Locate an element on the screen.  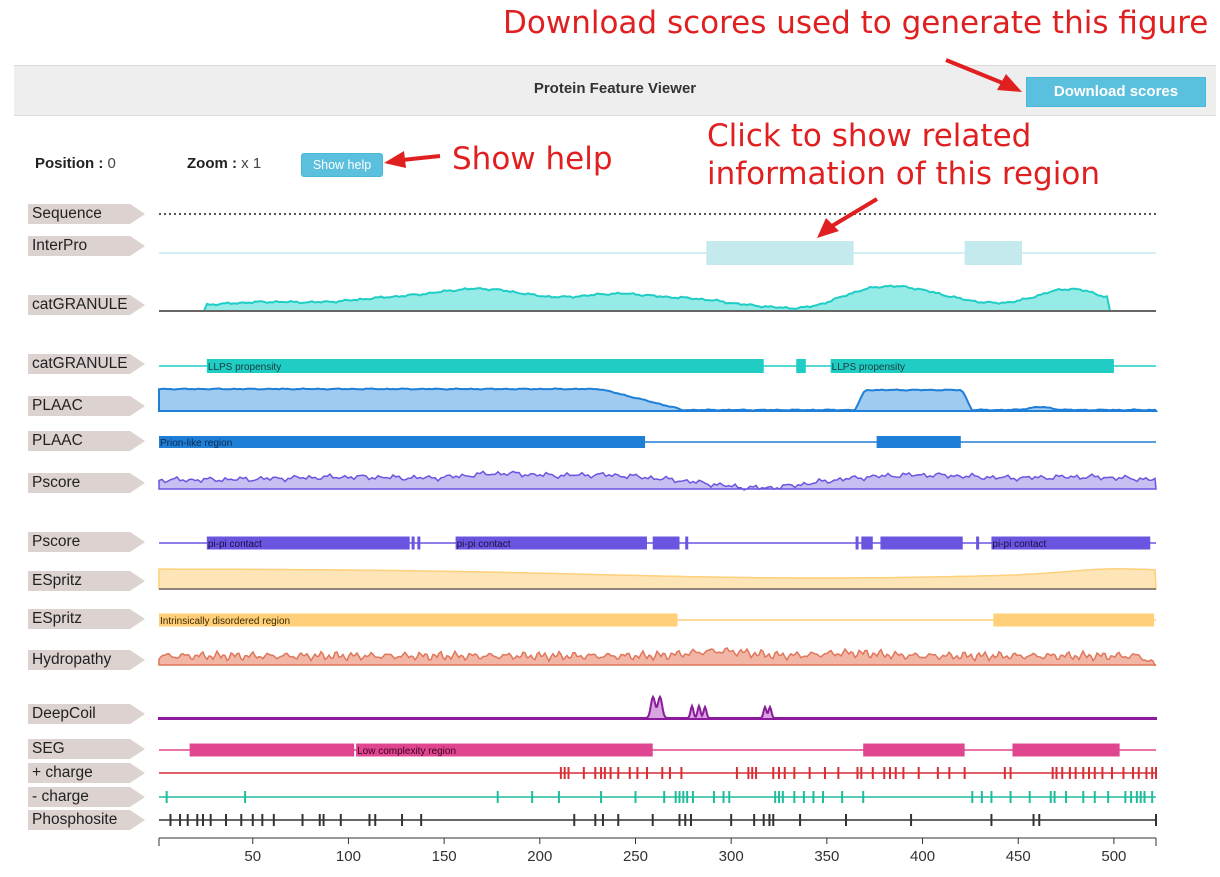
plaac-score-area is located at coordinates (658, 399).